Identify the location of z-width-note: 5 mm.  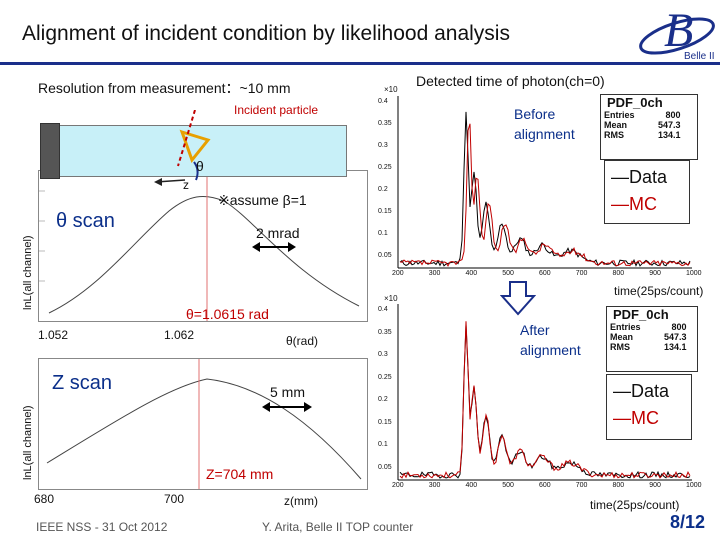
(287, 392).